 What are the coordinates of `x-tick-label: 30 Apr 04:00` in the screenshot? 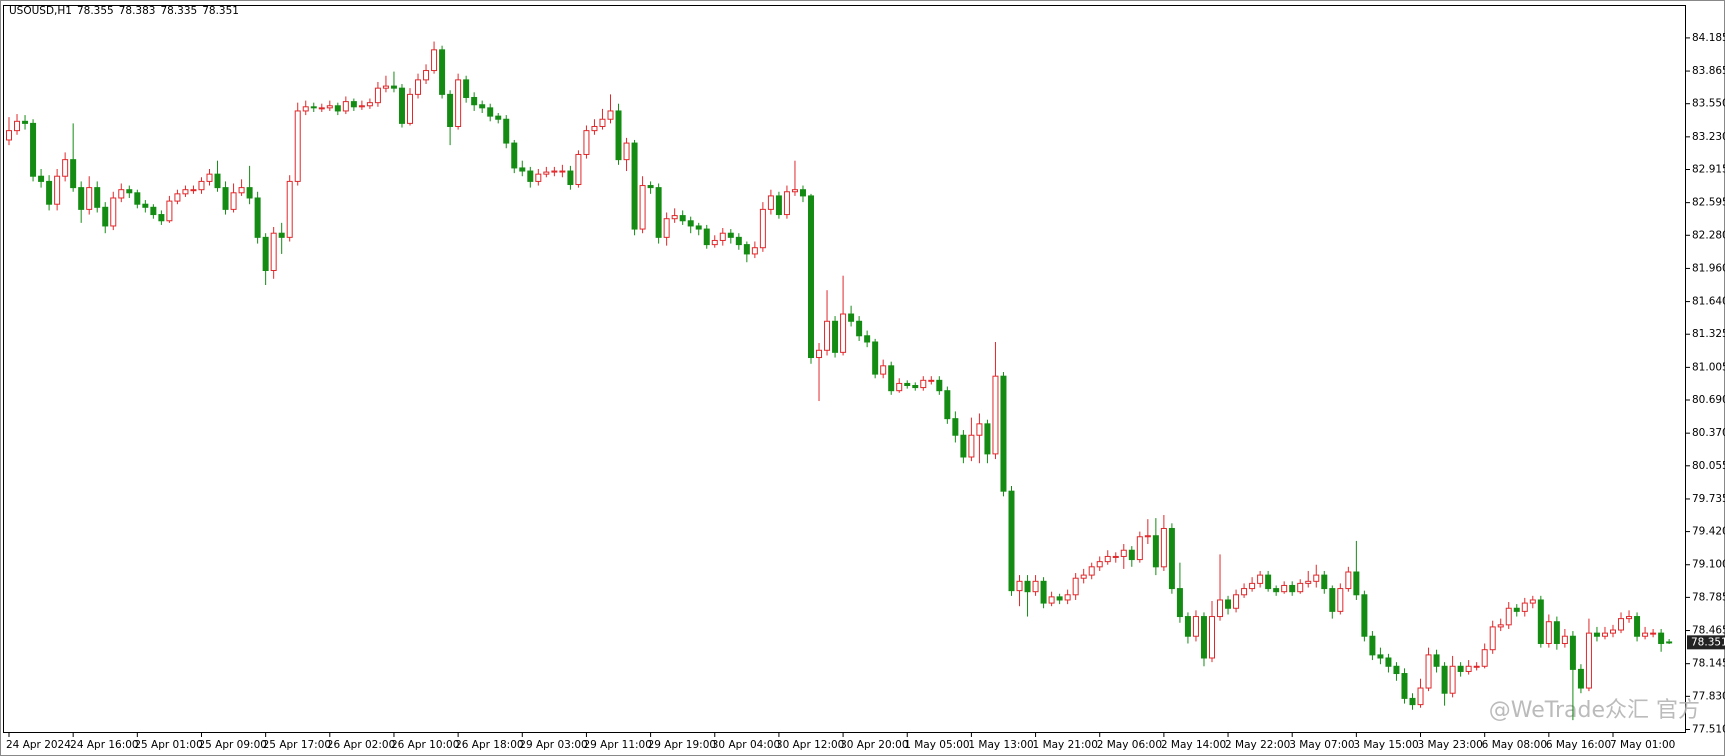 It's located at (746, 745).